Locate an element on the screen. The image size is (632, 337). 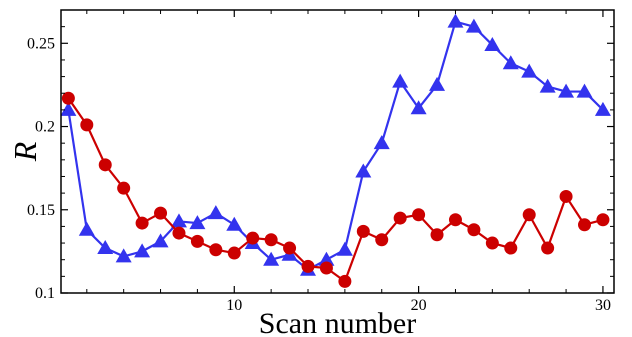
x-tick-label: 10 is located at coordinates (234, 305).